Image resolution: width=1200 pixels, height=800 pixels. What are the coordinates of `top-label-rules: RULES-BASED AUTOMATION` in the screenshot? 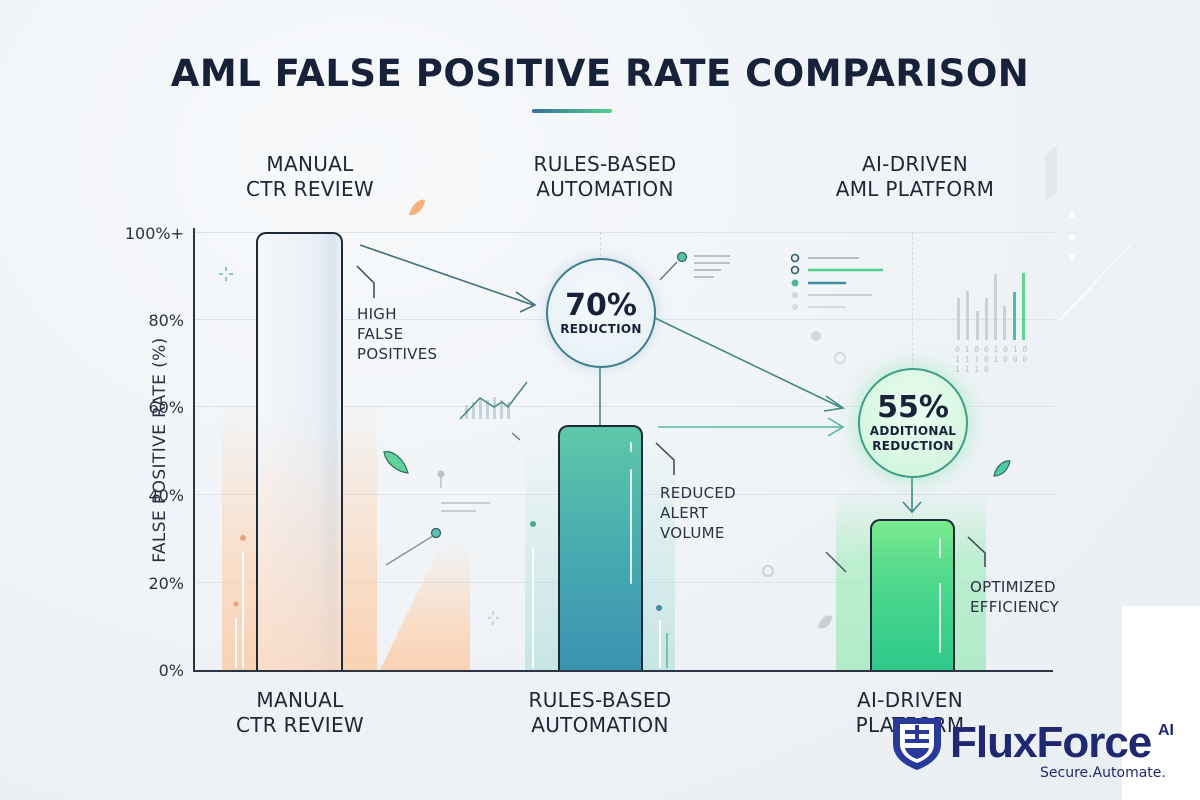 It's located at (605, 176).